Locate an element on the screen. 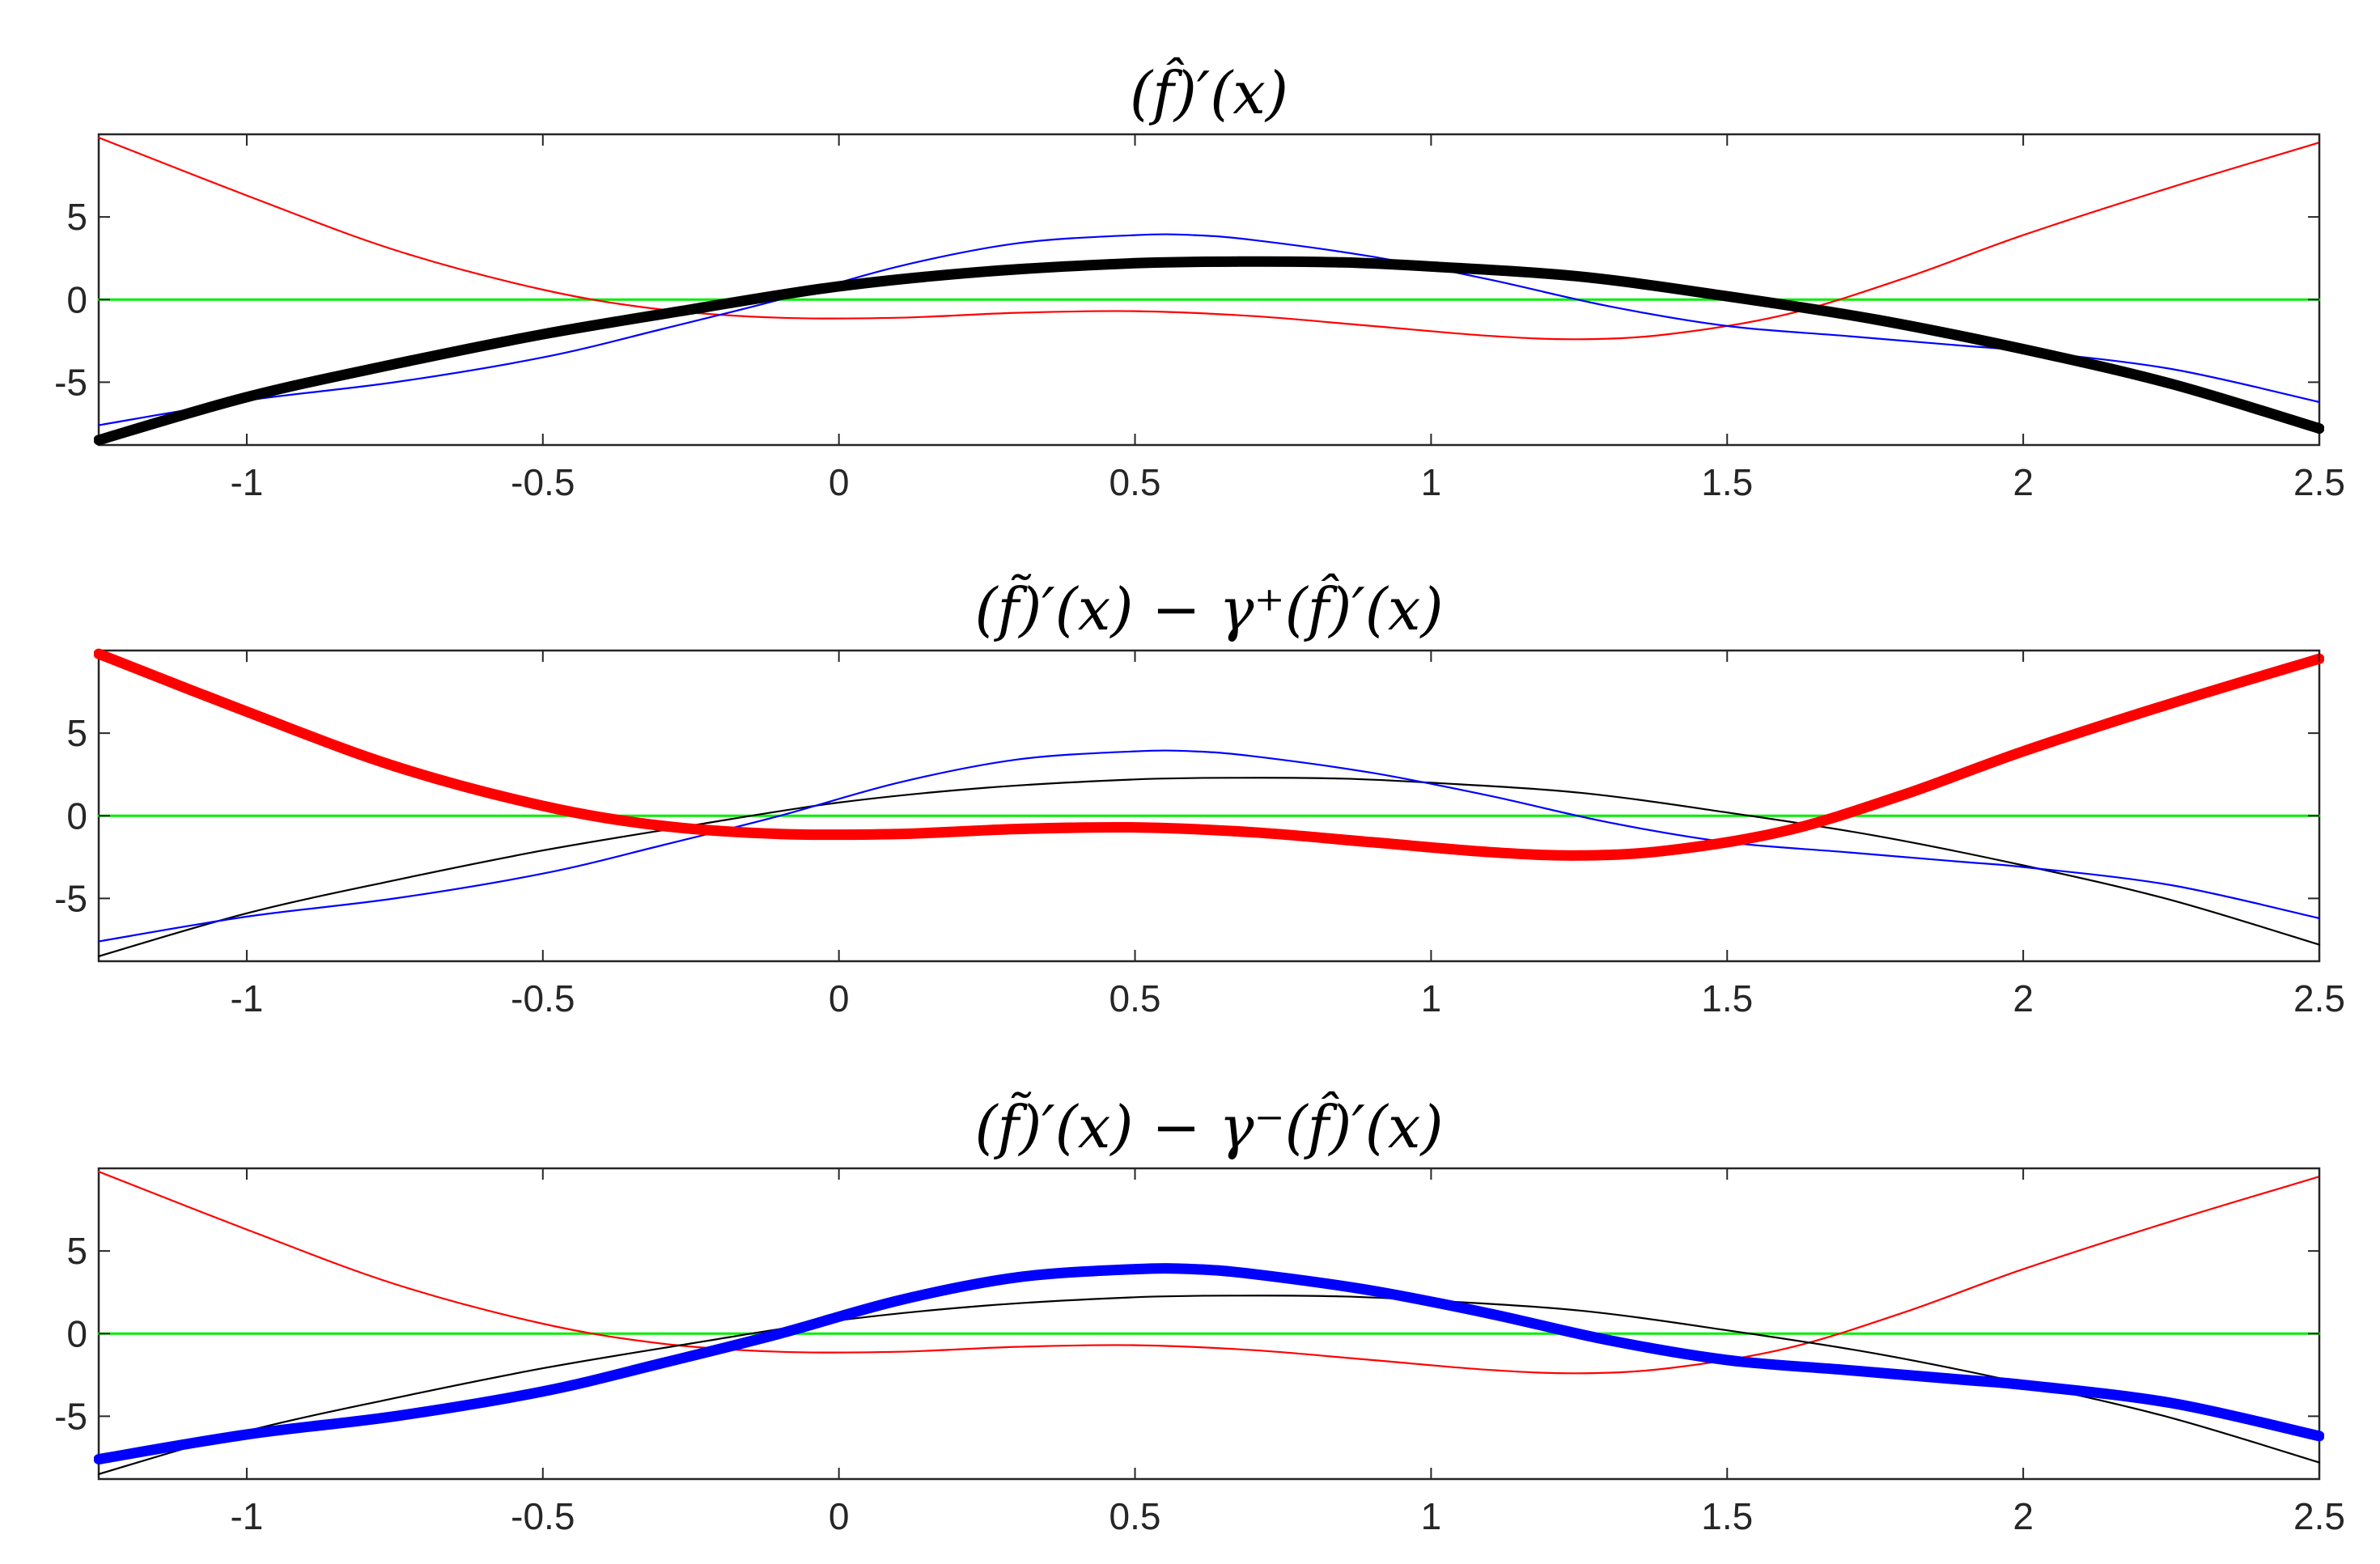 The height and width of the screenshot is (1564, 2380). red-curve-highlighted is located at coordinates (1209, 754).